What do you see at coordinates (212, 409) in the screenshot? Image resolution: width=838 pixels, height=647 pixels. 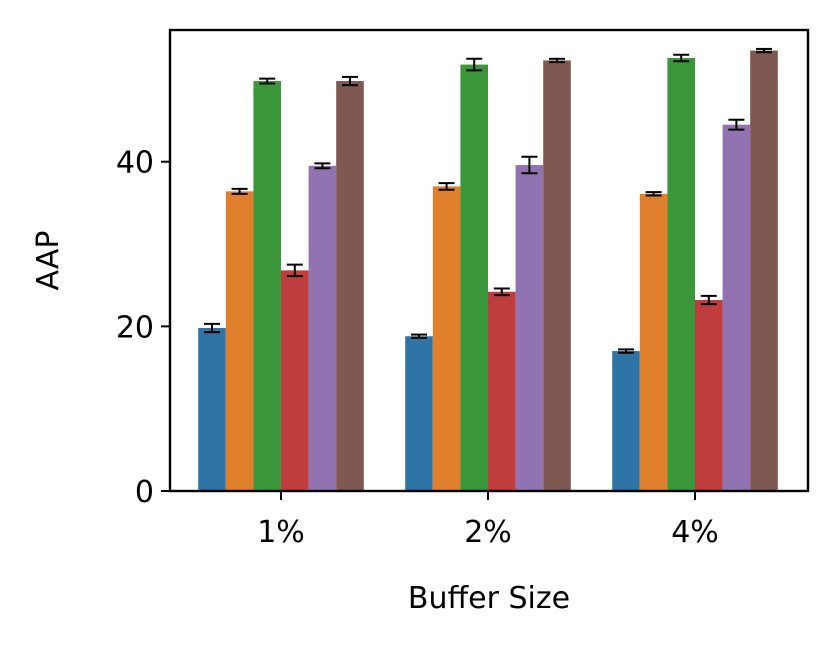 I see `bar-s1-1pct` at bounding box center [212, 409].